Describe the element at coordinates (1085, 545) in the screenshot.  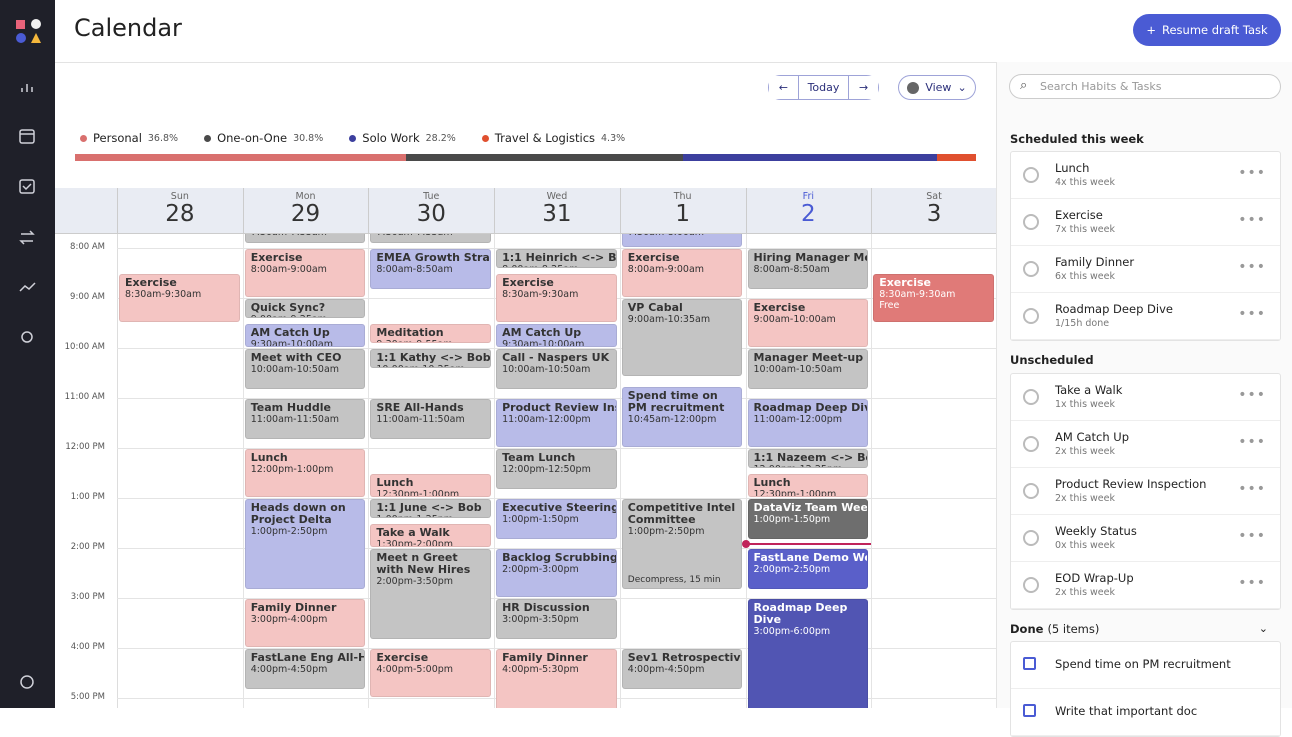
I see `task-sub: 0x this week` at that location.